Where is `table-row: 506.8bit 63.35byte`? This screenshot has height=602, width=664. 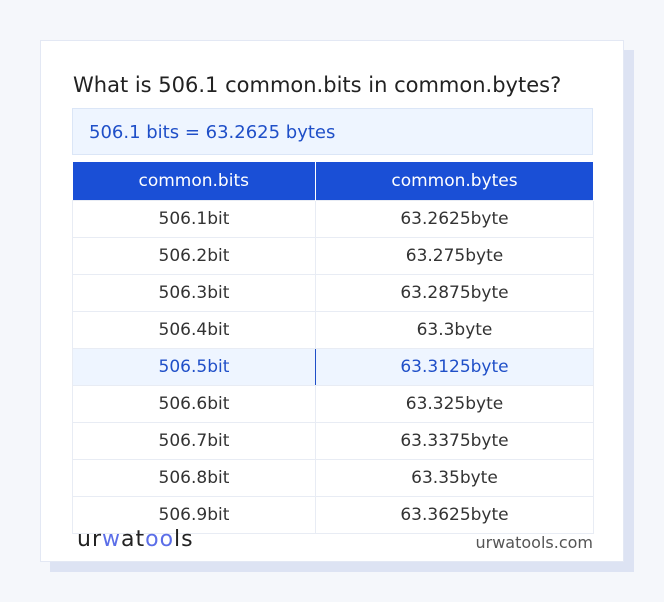
table-row: 506.8bit 63.35byte is located at coordinates (333, 478).